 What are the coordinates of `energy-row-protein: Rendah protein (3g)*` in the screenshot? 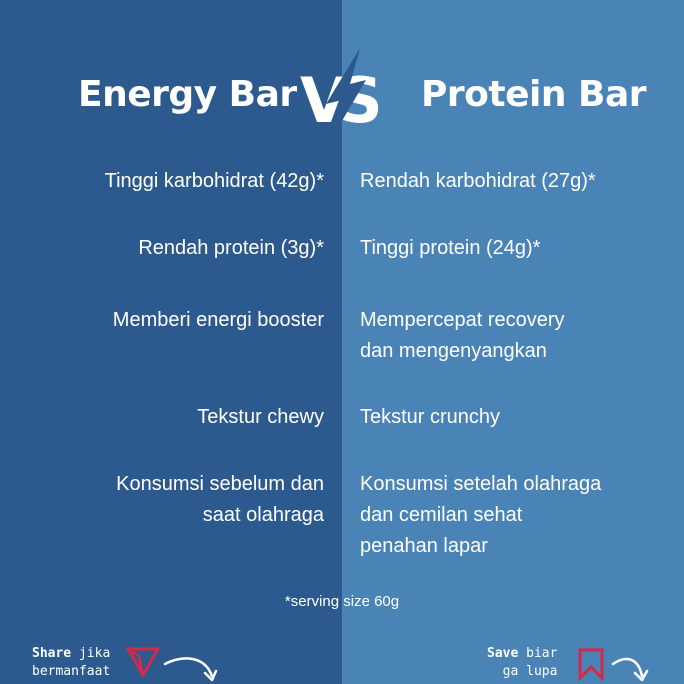 It's located at (231, 248).